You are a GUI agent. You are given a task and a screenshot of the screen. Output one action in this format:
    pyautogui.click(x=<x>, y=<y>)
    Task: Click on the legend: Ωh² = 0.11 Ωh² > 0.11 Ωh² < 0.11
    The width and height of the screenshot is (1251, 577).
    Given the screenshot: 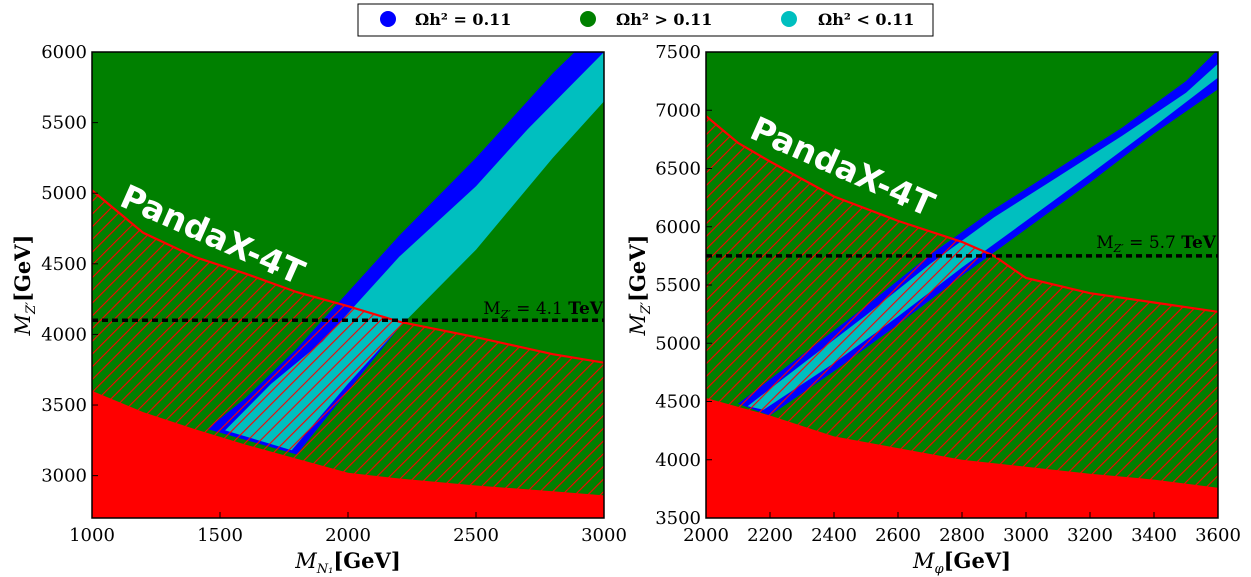 What is the action you would take?
    pyautogui.click(x=645, y=20)
    